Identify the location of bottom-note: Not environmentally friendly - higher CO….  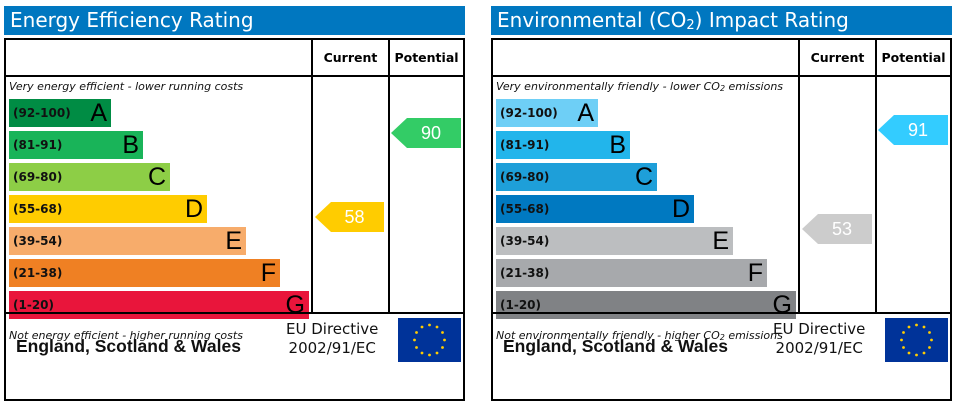
(639, 335).